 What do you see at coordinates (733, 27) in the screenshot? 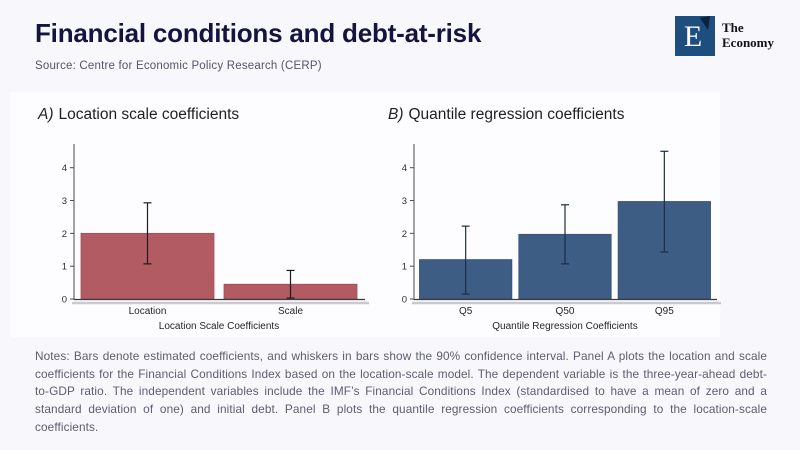
I see `logo-wordmark-line1: The` at bounding box center [733, 27].